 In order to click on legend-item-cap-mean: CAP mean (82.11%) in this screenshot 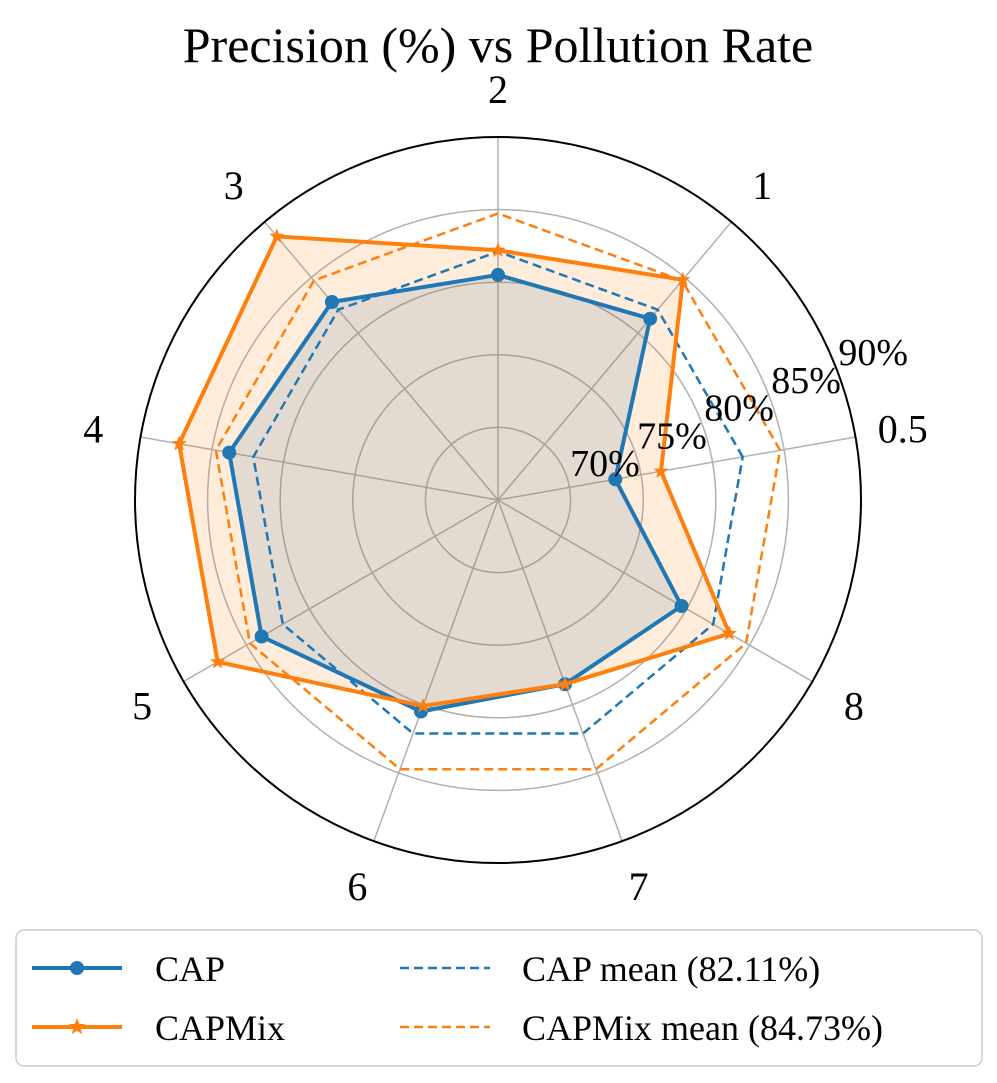, I will do `click(610, 969)`.